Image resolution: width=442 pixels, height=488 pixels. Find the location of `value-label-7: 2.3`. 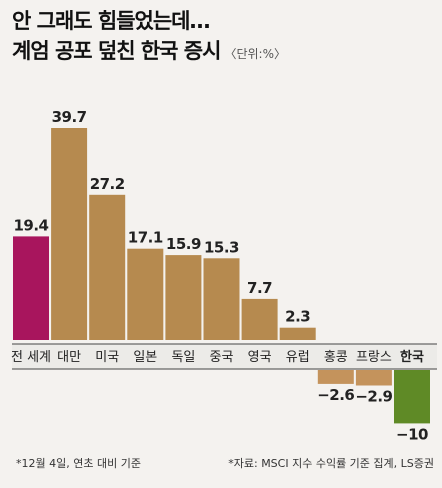

value-label-7: 2.3 is located at coordinates (297, 317).